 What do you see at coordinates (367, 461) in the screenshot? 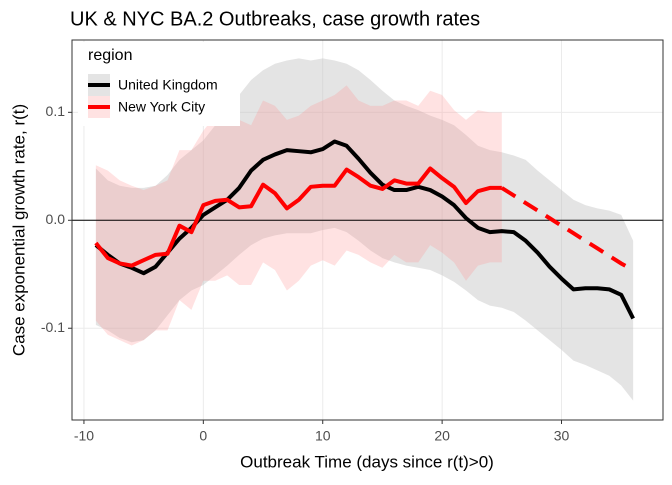
I see `x-axis-title: Outbreak Time (days since r(t)>0)` at bounding box center [367, 461].